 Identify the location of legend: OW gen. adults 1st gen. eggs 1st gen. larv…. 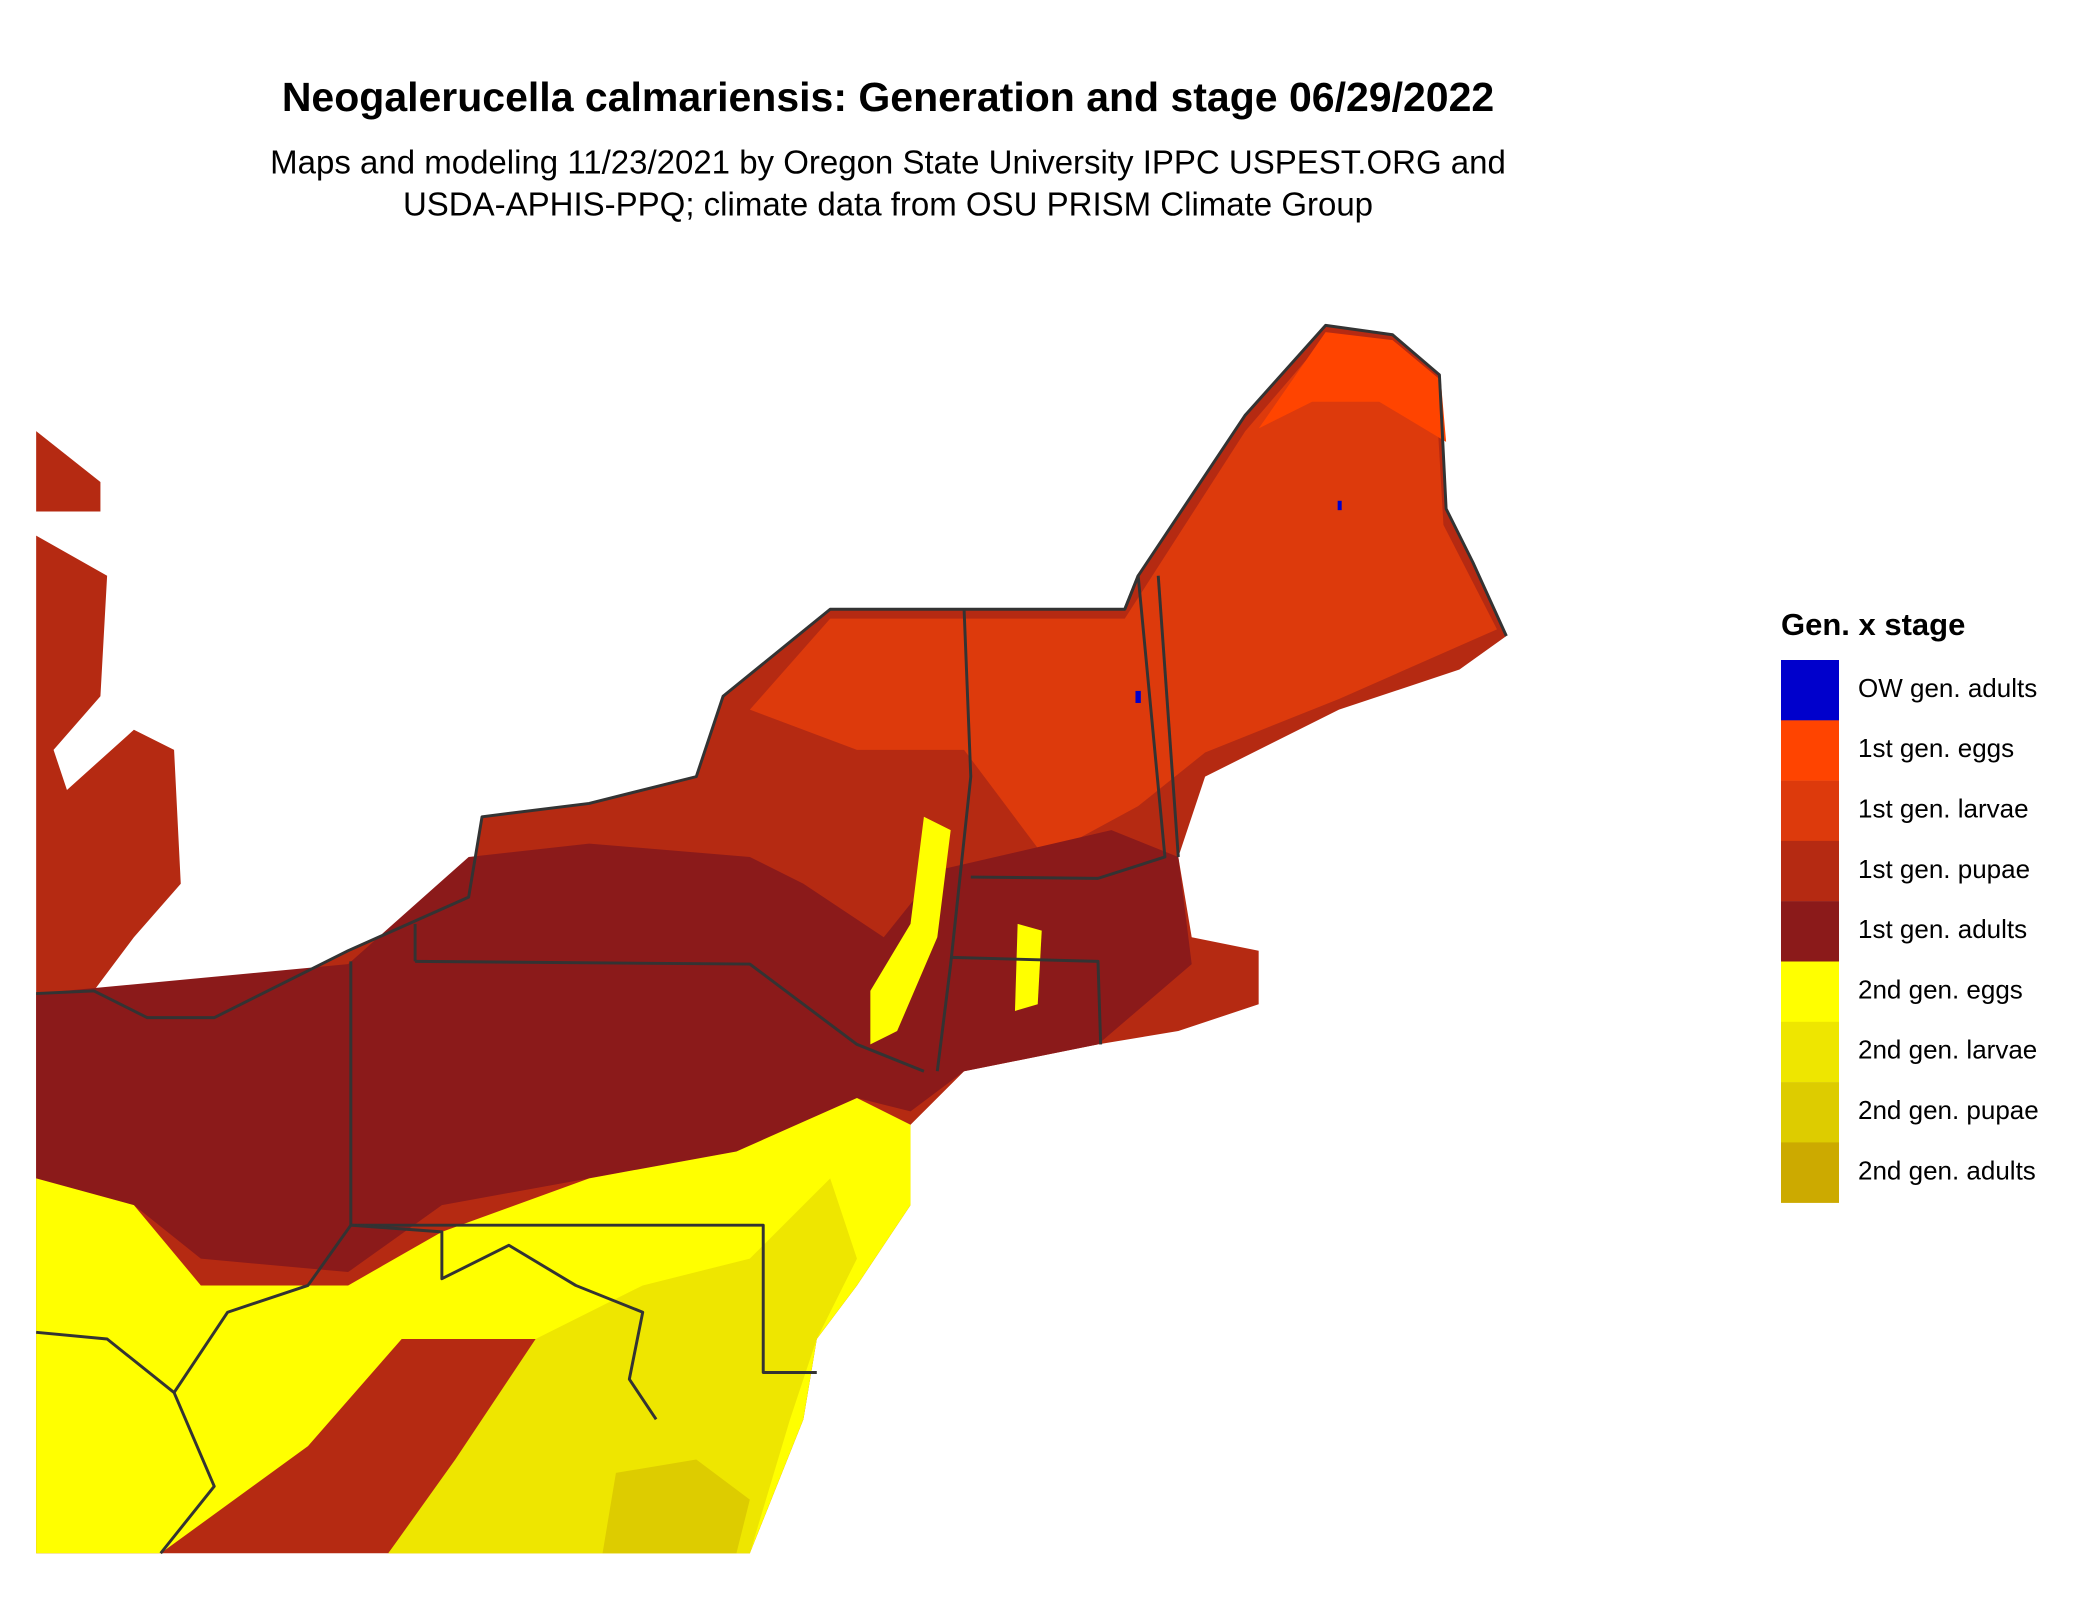
(1910, 931).